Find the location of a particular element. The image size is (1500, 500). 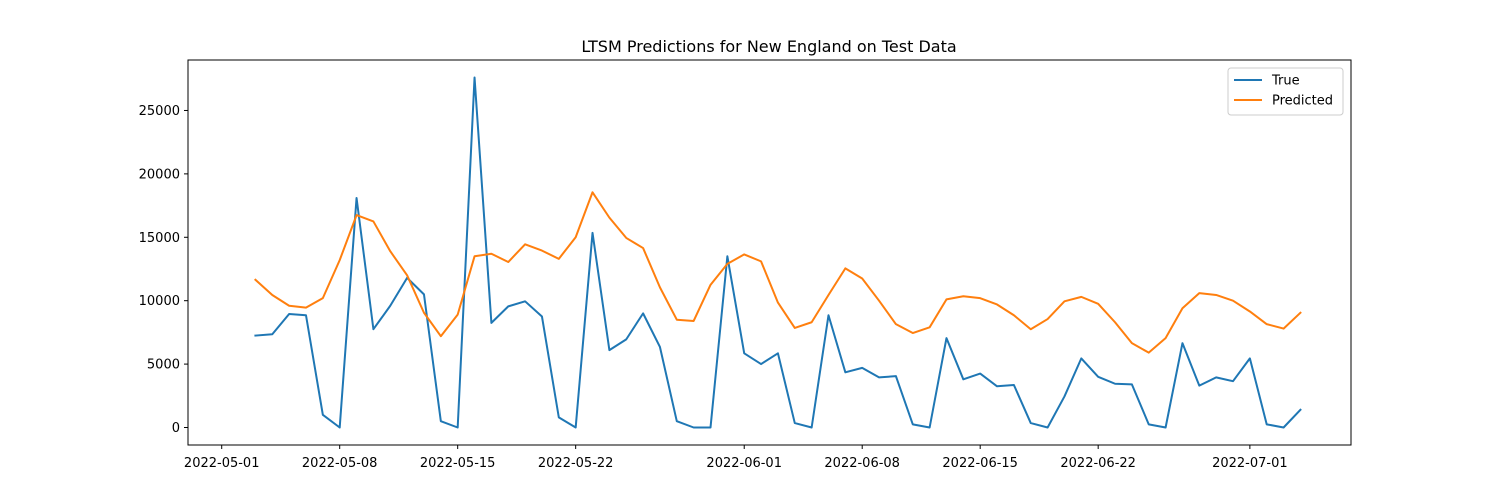

y-tick-label: 25000 is located at coordinates (159, 111).